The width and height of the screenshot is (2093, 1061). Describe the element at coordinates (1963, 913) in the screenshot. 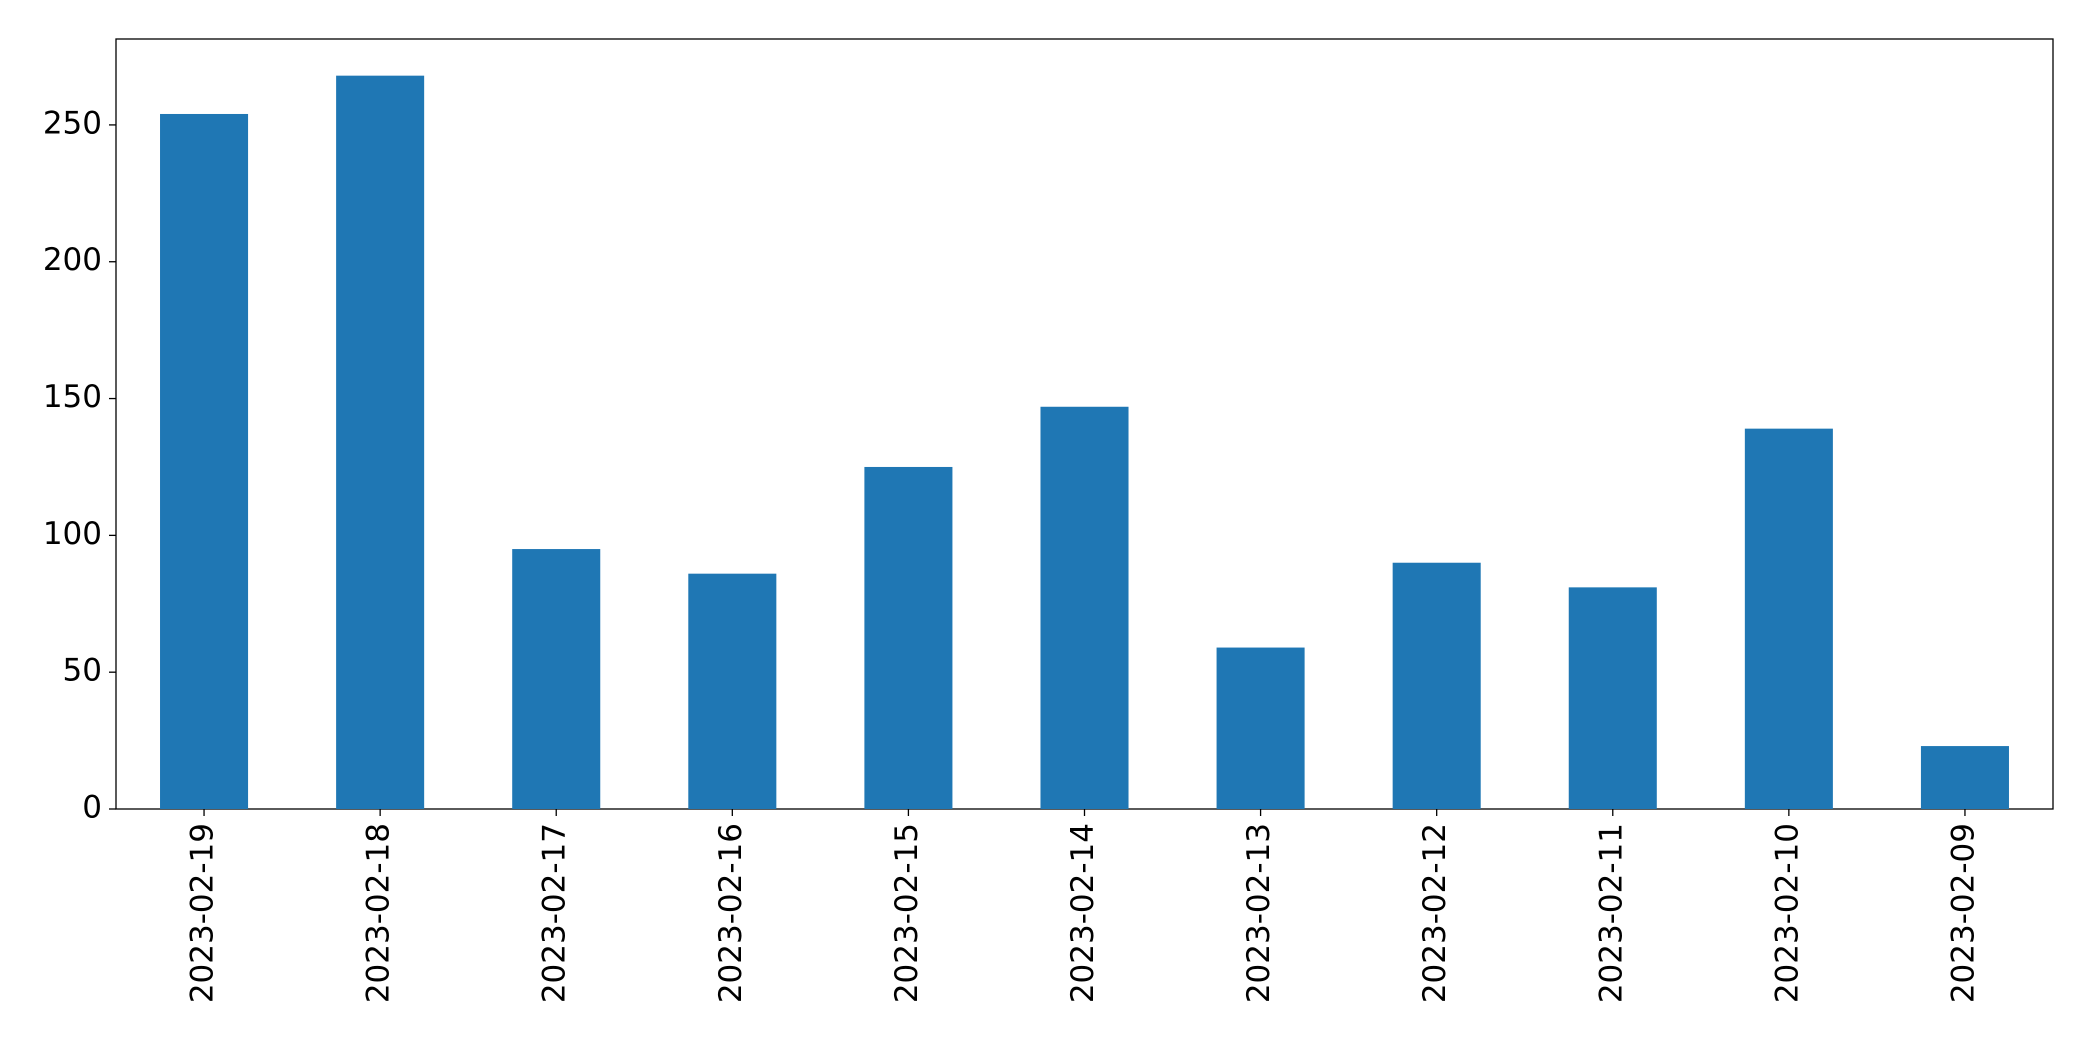

I see `x-tick-label: 2023-02-09` at that location.